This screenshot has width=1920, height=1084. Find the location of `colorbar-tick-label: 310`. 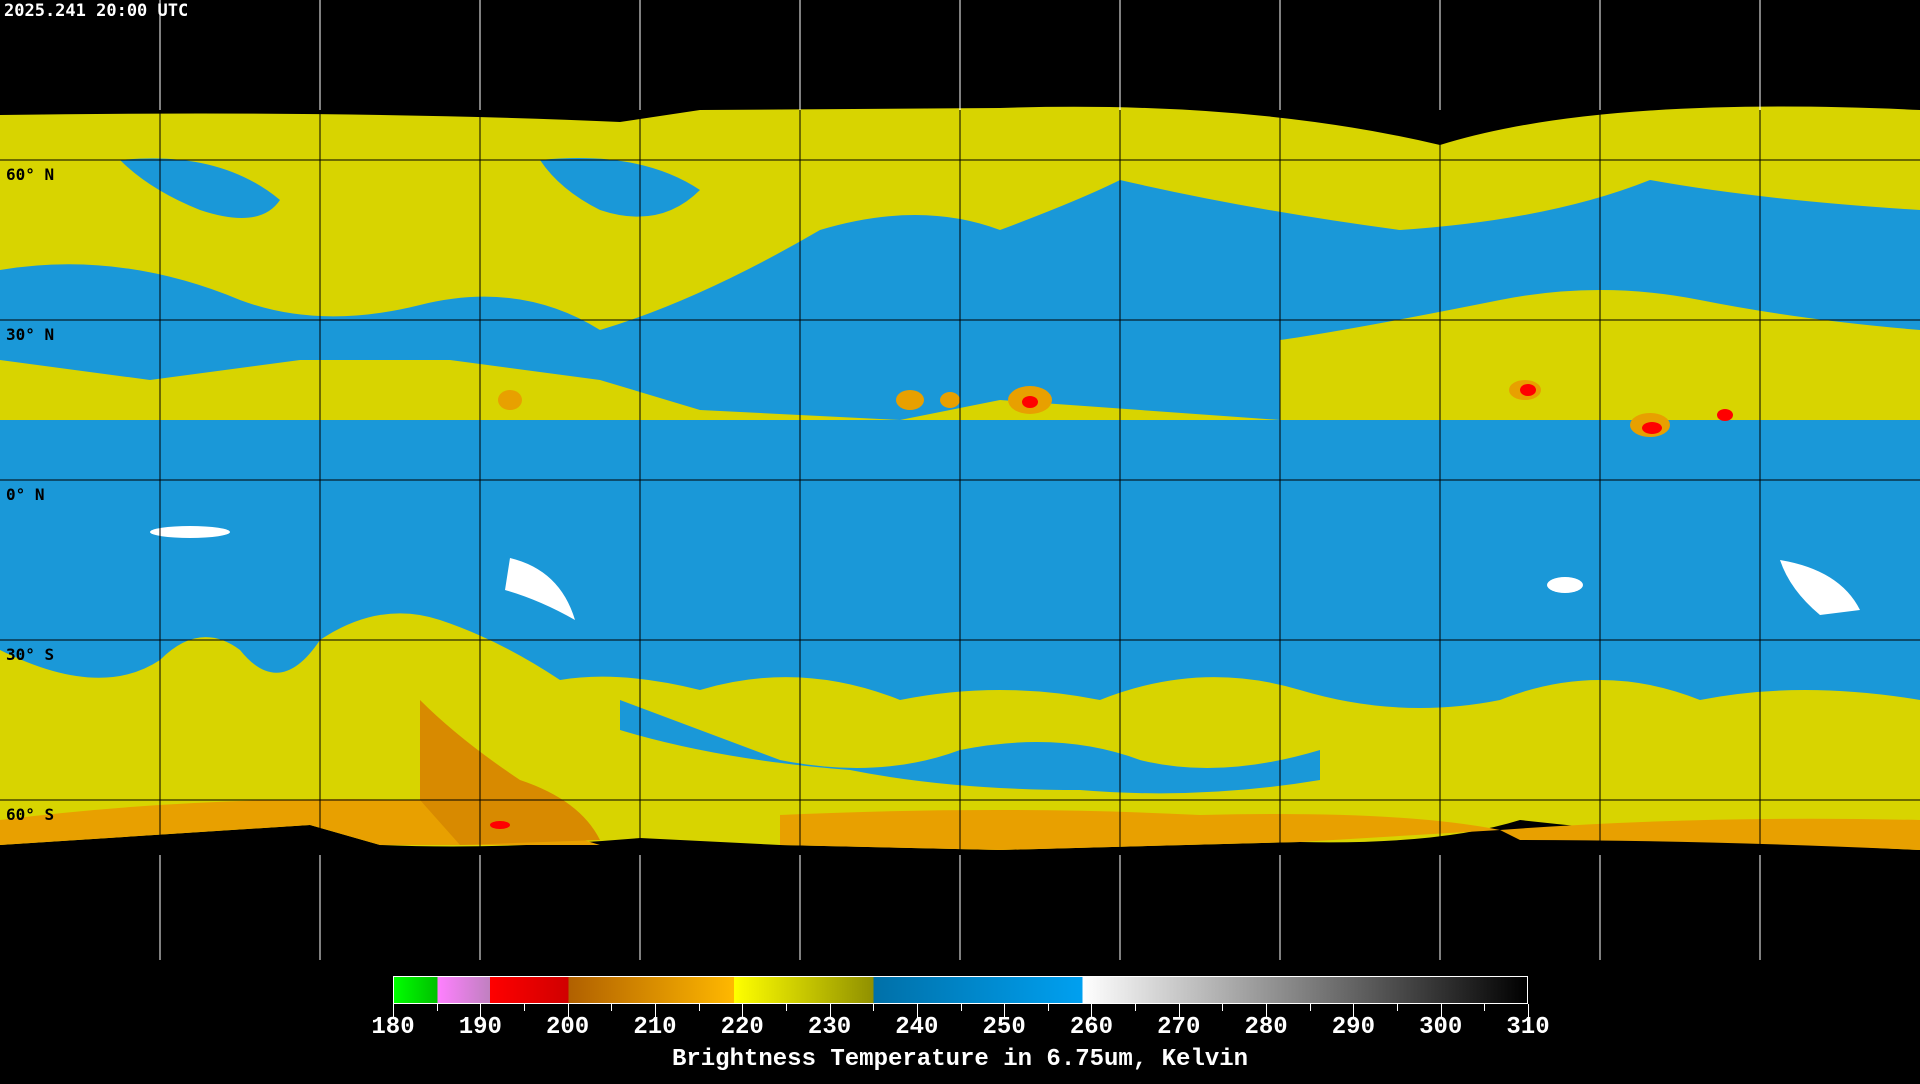

colorbar-tick-label: 310 is located at coordinates (1528, 1027).